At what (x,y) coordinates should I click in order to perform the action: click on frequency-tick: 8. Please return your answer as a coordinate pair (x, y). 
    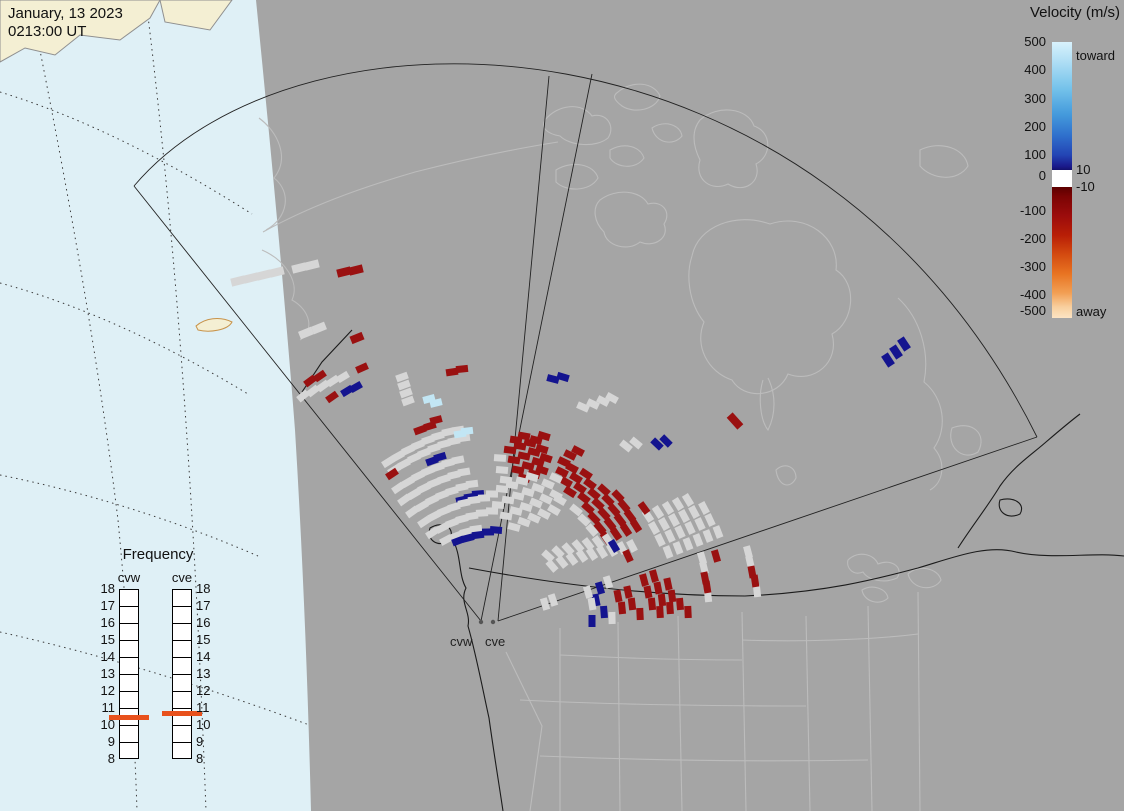
    Looking at the image, I should click on (111, 758).